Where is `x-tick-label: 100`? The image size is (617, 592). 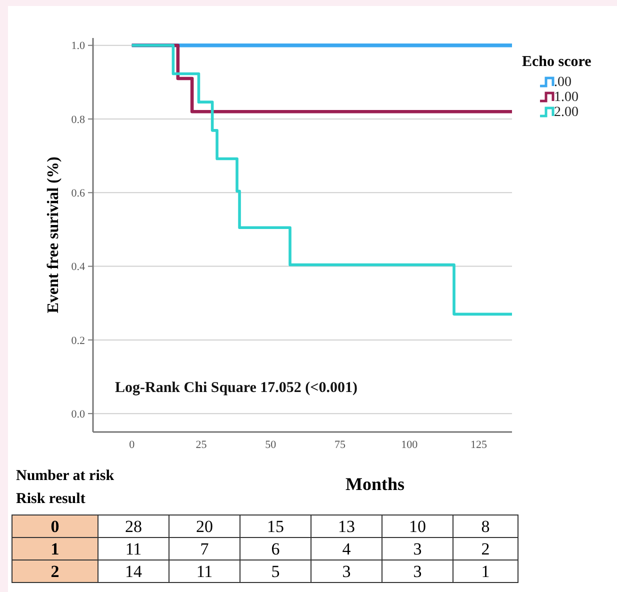
x-tick-label: 100 is located at coordinates (409, 445).